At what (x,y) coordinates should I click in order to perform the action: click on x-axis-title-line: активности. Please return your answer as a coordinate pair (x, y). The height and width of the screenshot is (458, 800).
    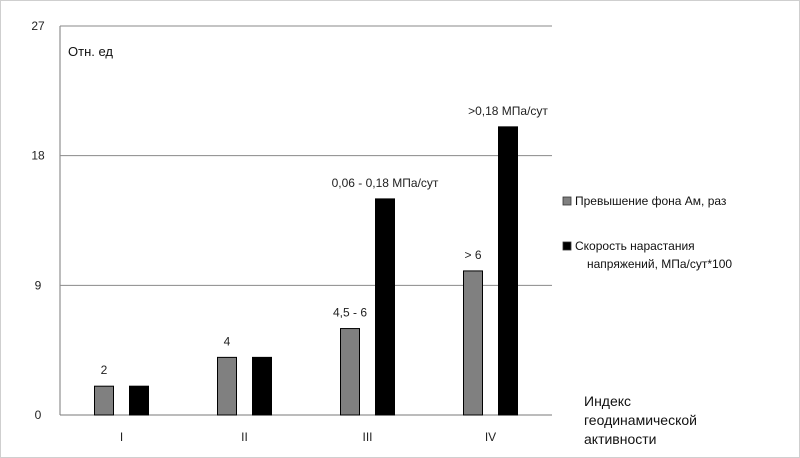
    Looking at the image, I should click on (620, 439).